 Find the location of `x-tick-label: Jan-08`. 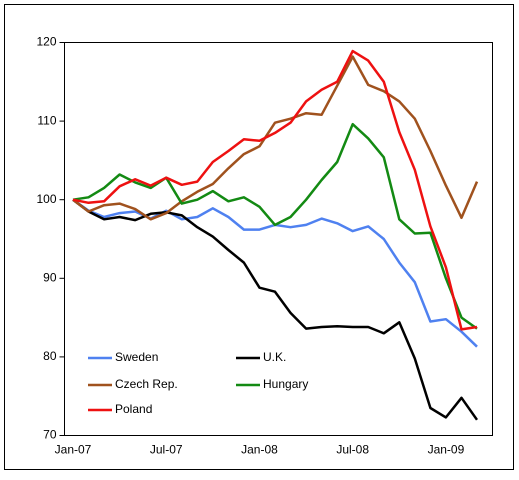

x-tick-label: Jan-08 is located at coordinates (259, 450).